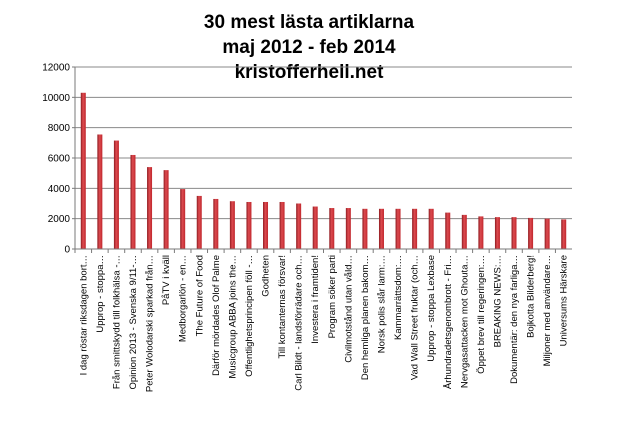 The image size is (618, 437). I want to click on x-category-label: Upprop - stoppa Lexbase, so click(431, 308).